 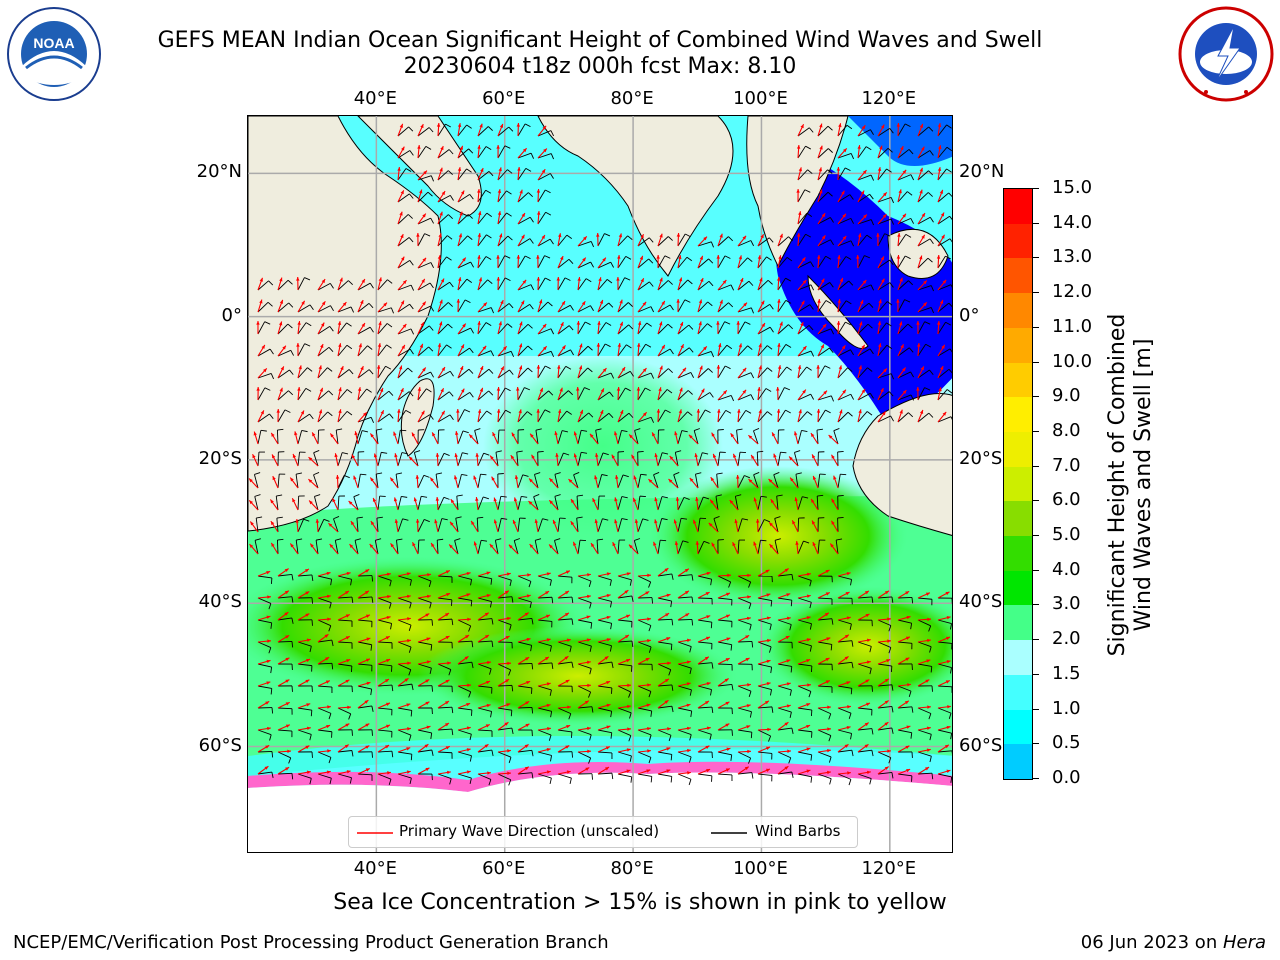 I want to click on colorbar-segment, so click(x=1018, y=588).